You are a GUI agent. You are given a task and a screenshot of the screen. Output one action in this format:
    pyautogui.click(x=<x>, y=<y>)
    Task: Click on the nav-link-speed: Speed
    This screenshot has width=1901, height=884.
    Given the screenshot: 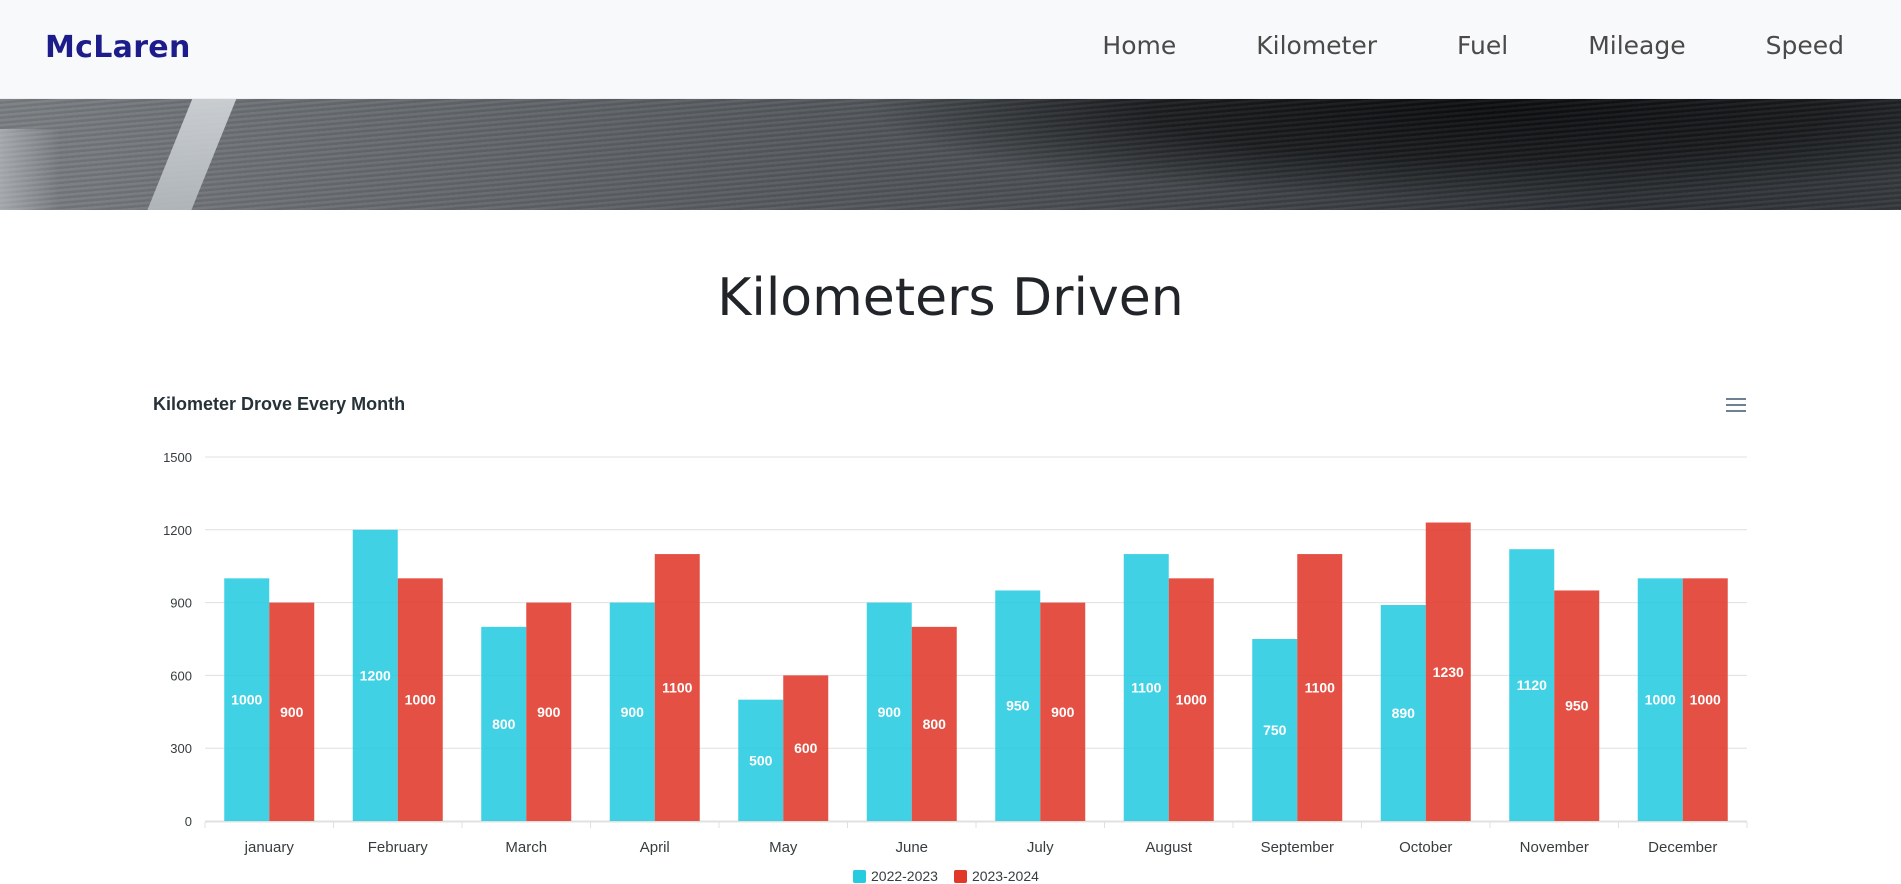 What is the action you would take?
    pyautogui.click(x=1804, y=45)
    